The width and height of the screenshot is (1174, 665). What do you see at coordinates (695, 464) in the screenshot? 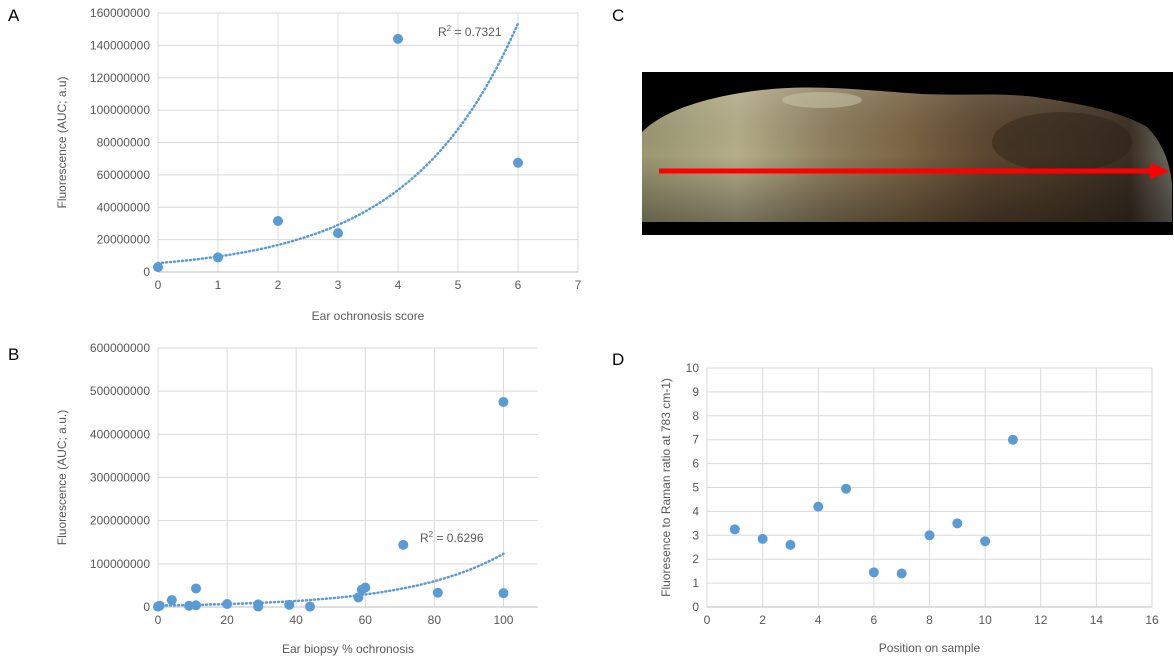
I see `chart-d-y-tick-label: 6` at bounding box center [695, 464].